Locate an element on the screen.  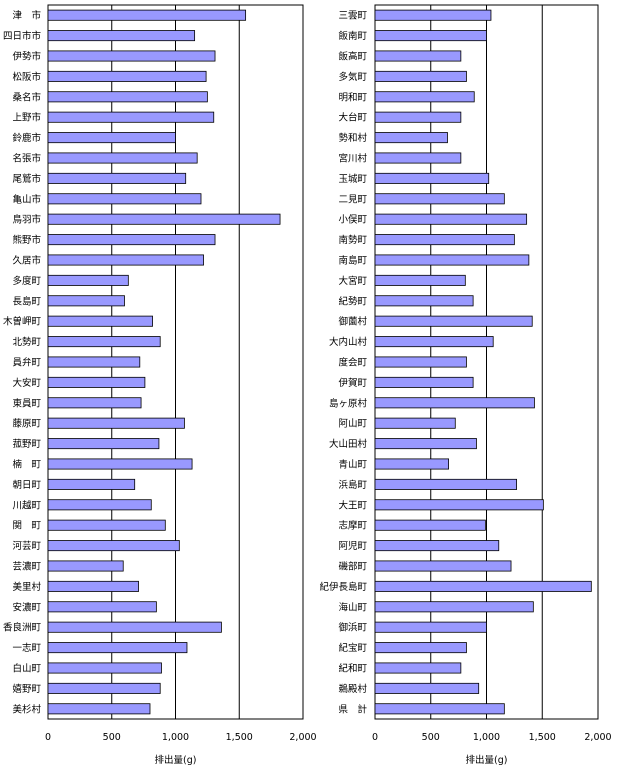
chart-1-category-label: 一志町 is located at coordinates (26, 648).